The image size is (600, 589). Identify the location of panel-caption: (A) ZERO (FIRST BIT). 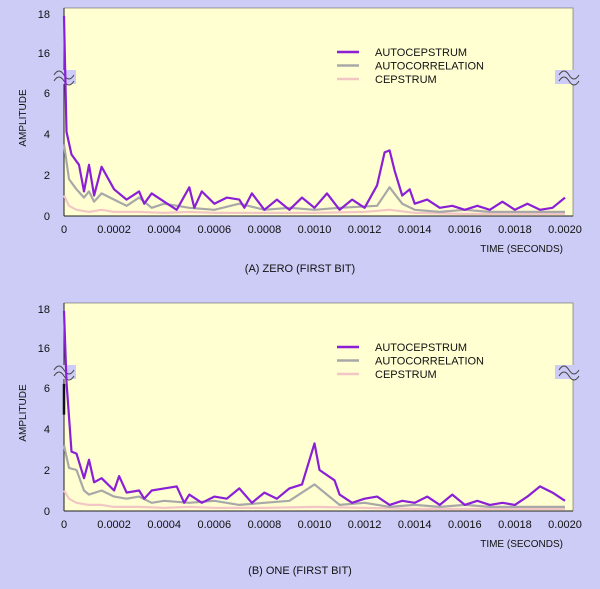
(300, 269).